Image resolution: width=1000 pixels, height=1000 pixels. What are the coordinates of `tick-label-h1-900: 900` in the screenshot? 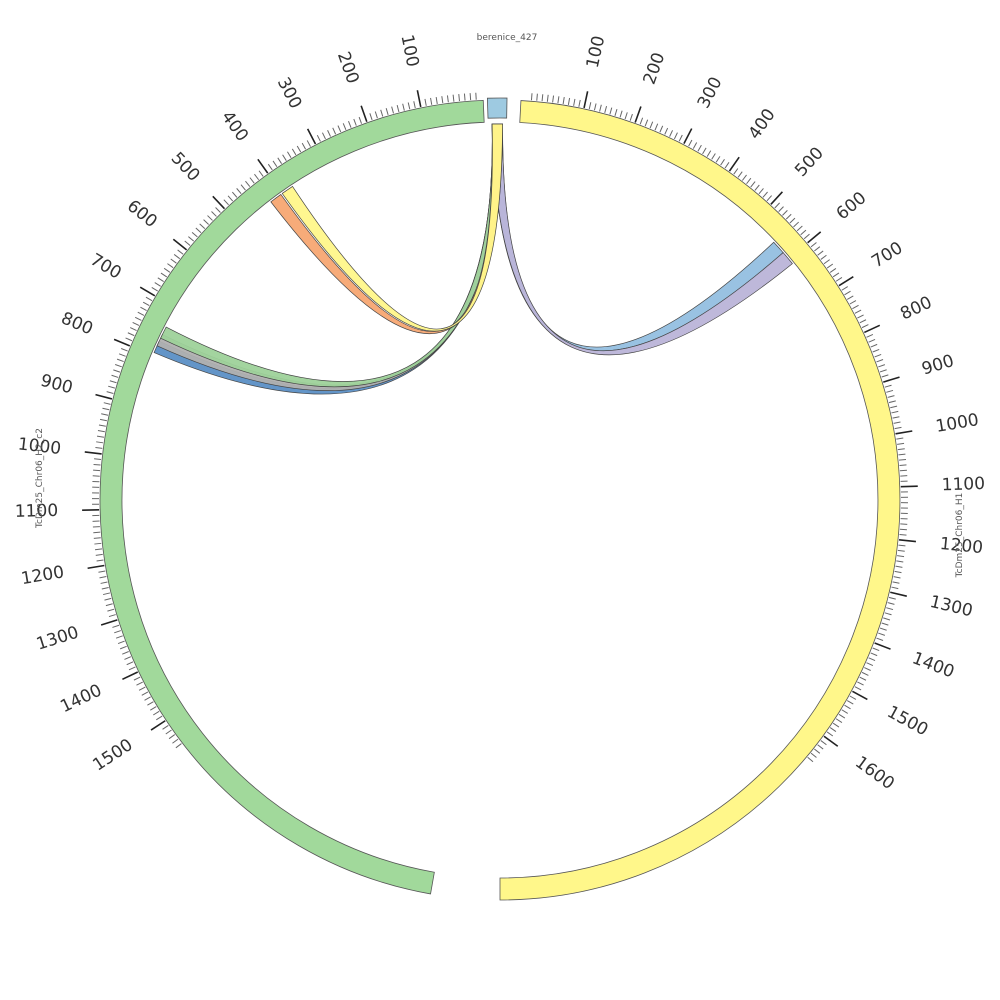 It's located at (938, 365).